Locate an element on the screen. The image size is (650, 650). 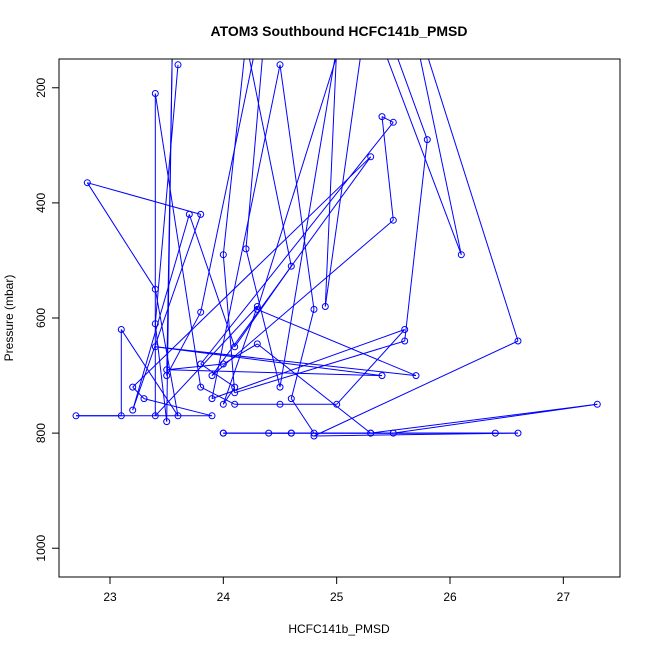
x-tick-label: 27 is located at coordinates (564, 597).